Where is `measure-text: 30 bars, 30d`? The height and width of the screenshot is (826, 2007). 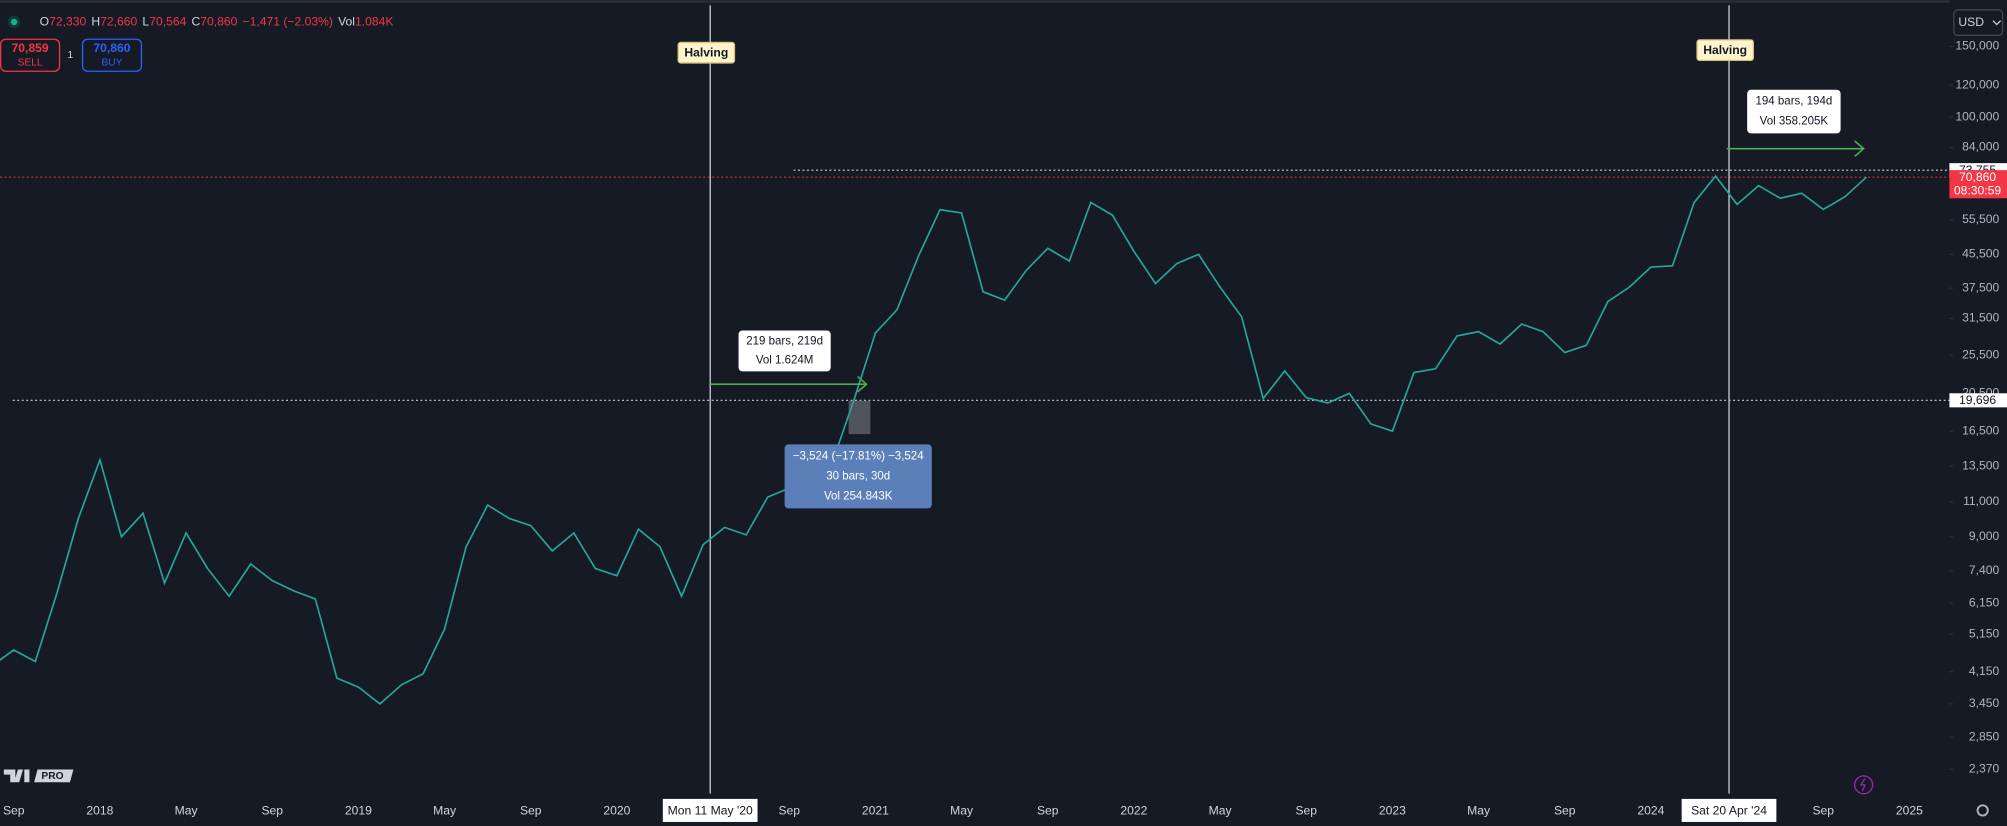
measure-text: 30 bars, 30d is located at coordinates (858, 476).